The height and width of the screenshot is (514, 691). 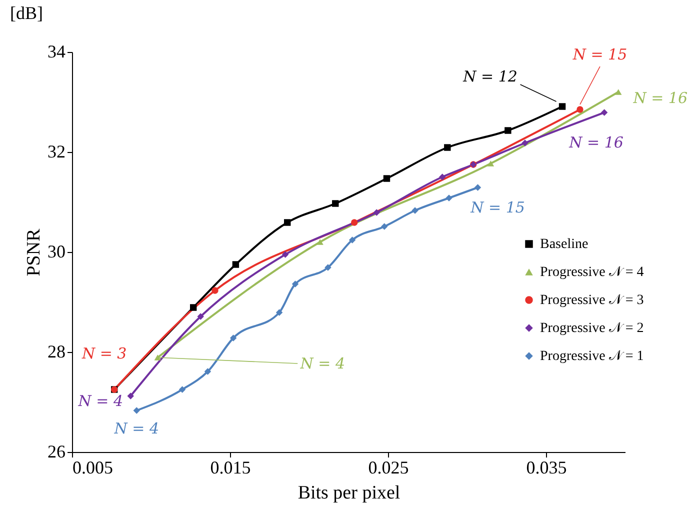 What do you see at coordinates (349, 493) in the screenshot?
I see `x-axis-title: Bits per pixel` at bounding box center [349, 493].